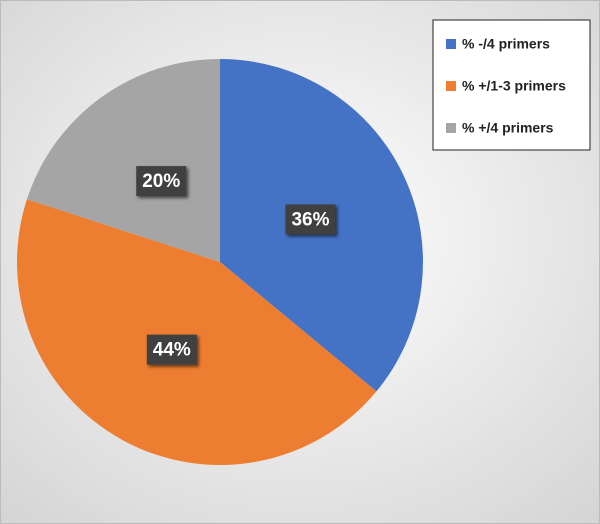 This screenshot has height=524, width=600. Describe the element at coordinates (508, 128) in the screenshot. I see `legend-label: % +/4 primers` at that location.